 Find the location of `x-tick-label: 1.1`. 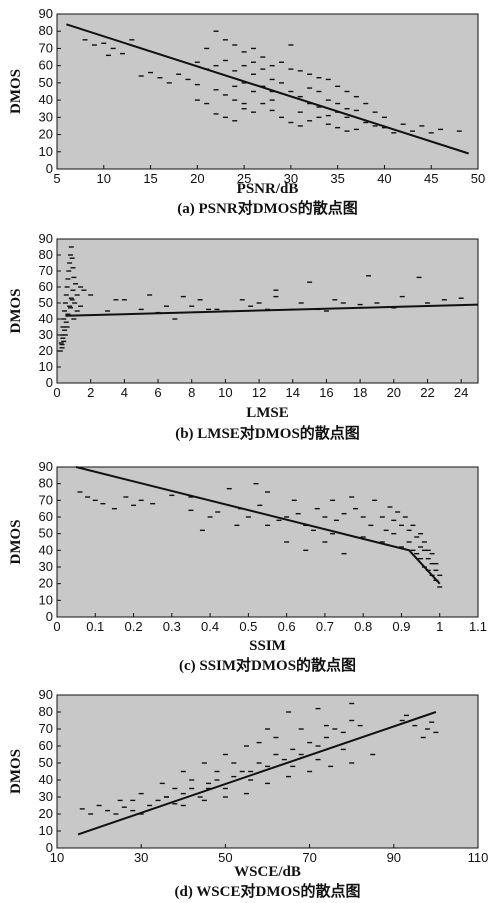

x-tick-label: 1.1 is located at coordinates (478, 626).